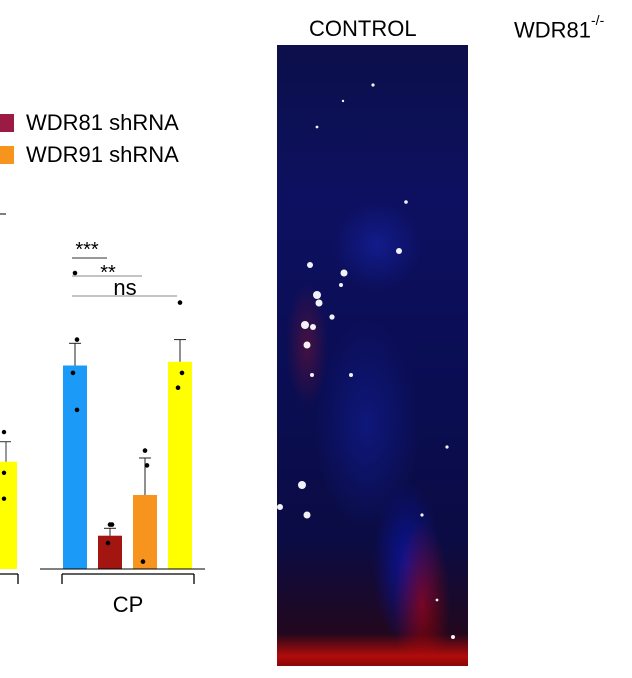  I want to click on knockout-panel-title: WDR81-/-, so click(559, 27).